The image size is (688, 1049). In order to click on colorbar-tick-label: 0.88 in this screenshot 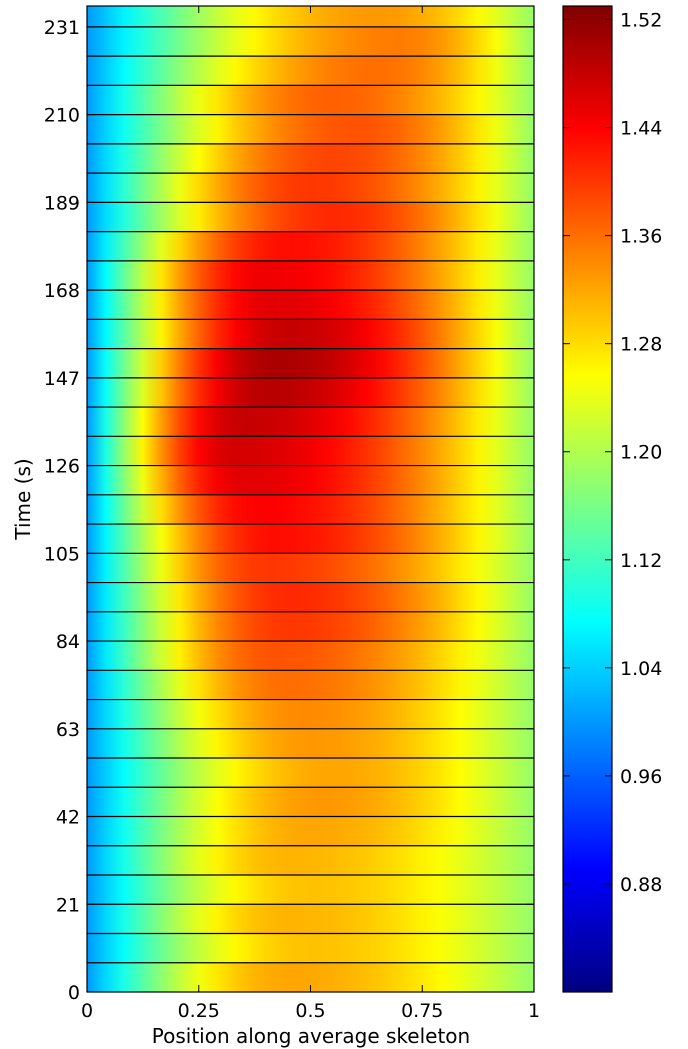, I will do `click(641, 885)`.